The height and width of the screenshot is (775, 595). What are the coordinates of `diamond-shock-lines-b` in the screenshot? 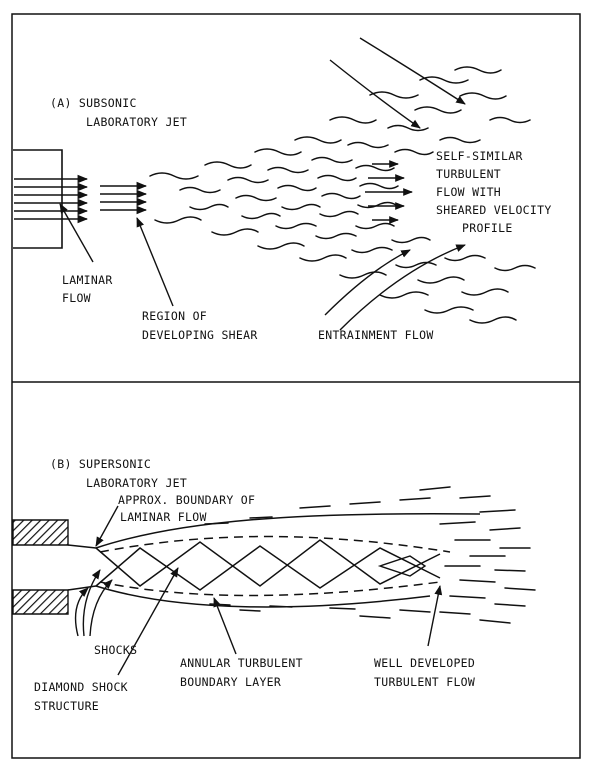 It's located at (268, 568).